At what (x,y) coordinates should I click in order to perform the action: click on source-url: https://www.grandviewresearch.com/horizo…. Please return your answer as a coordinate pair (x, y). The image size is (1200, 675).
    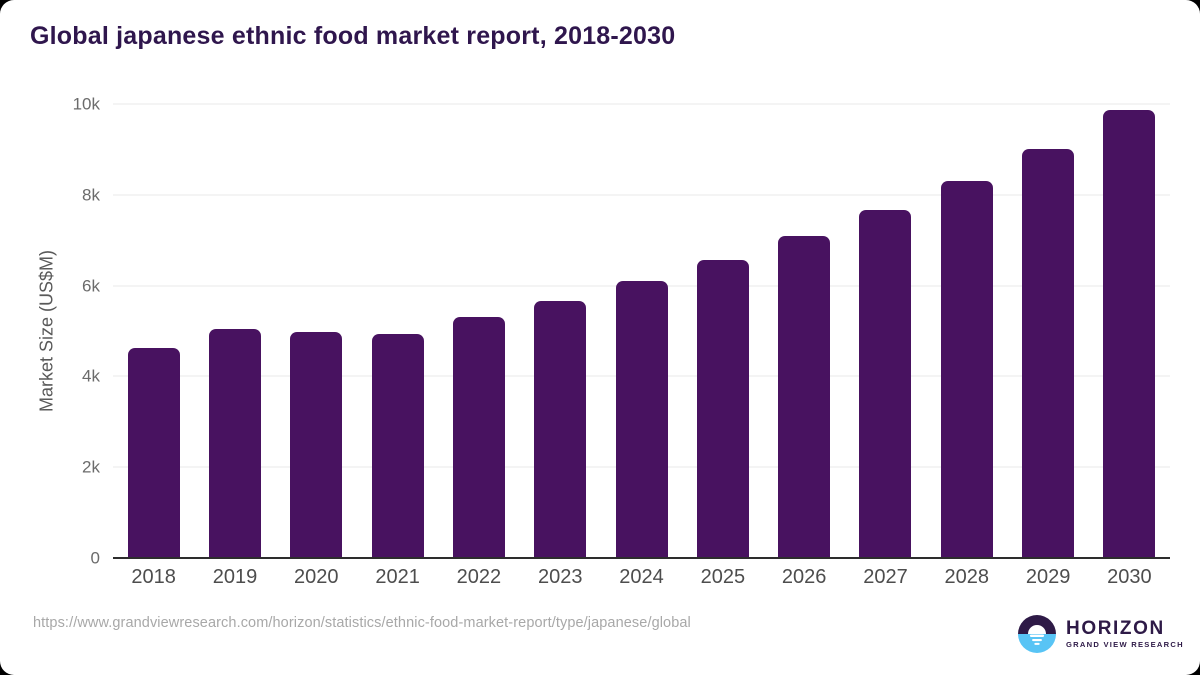
    Looking at the image, I should click on (362, 623).